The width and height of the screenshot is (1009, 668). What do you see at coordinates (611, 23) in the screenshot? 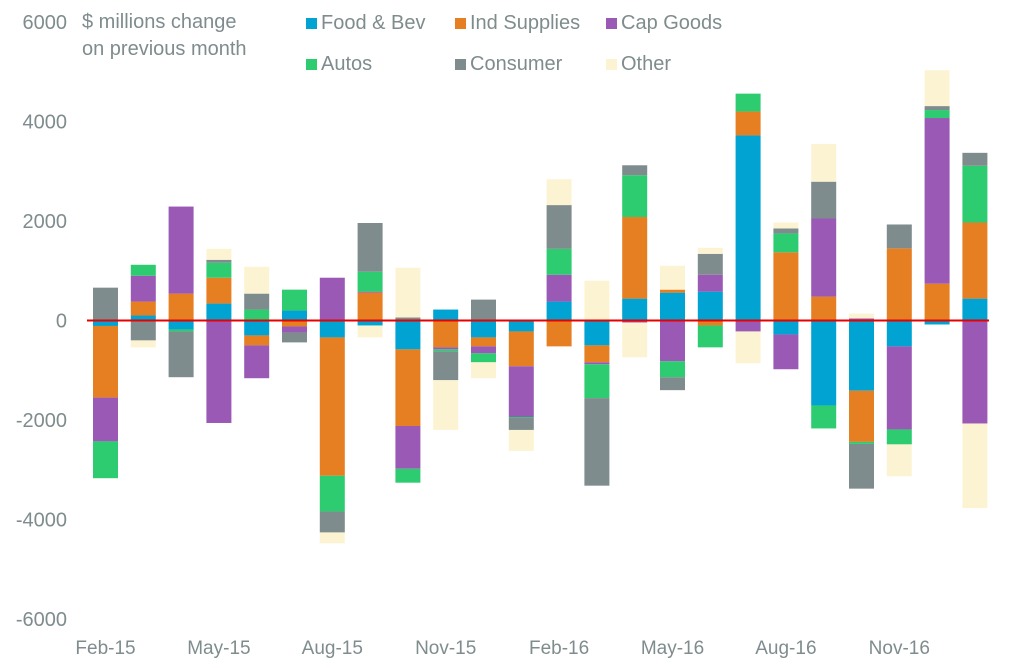
I see `legend-swatch-cap-goods` at bounding box center [611, 23].